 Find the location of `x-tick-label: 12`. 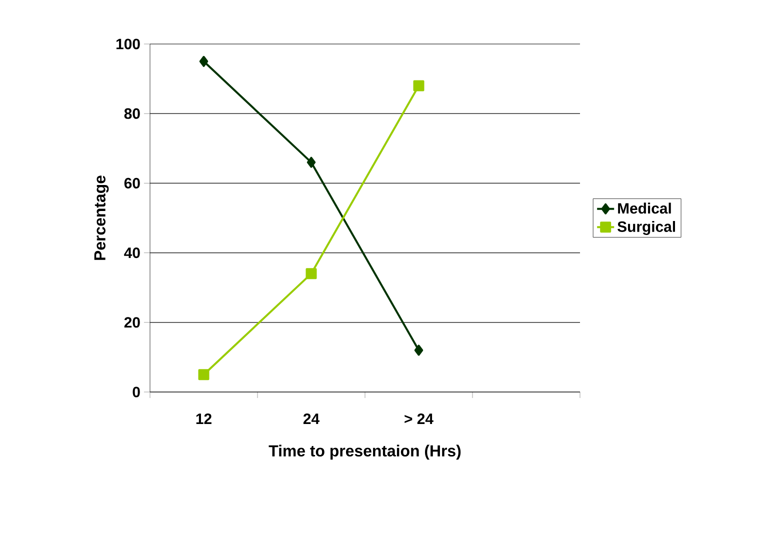

x-tick-label: 12 is located at coordinates (204, 419).